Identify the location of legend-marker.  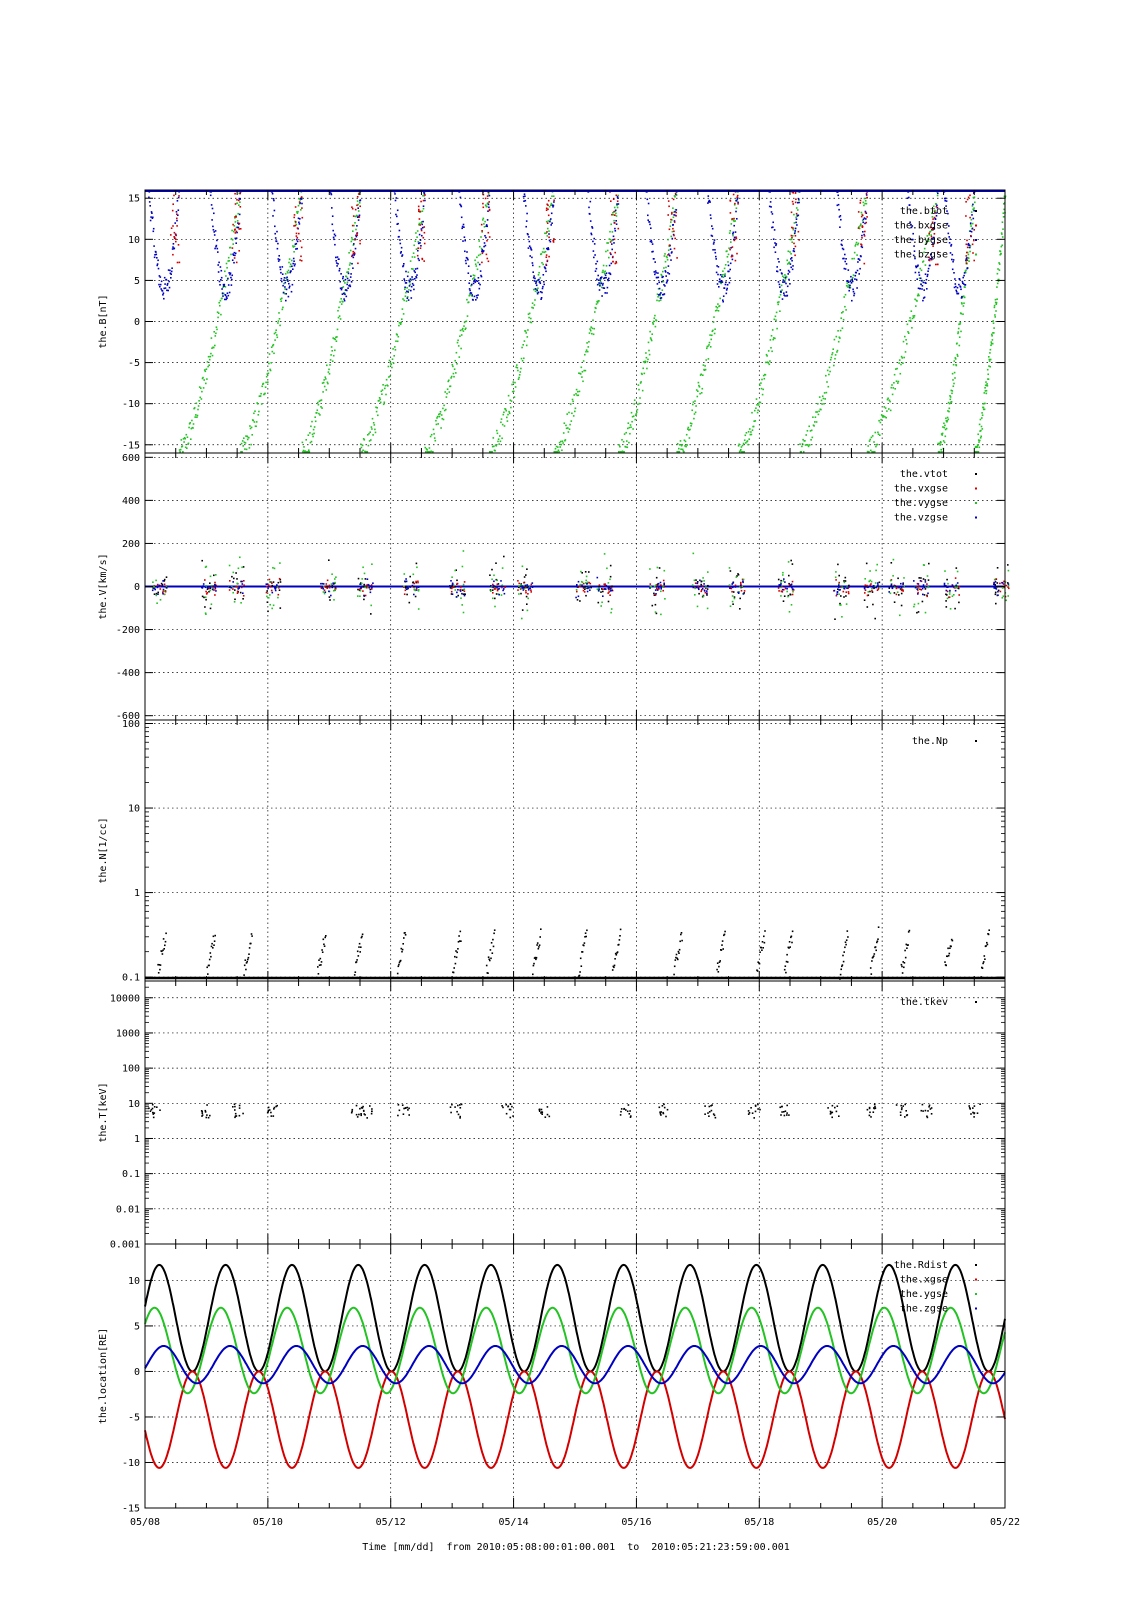
(976, 225).